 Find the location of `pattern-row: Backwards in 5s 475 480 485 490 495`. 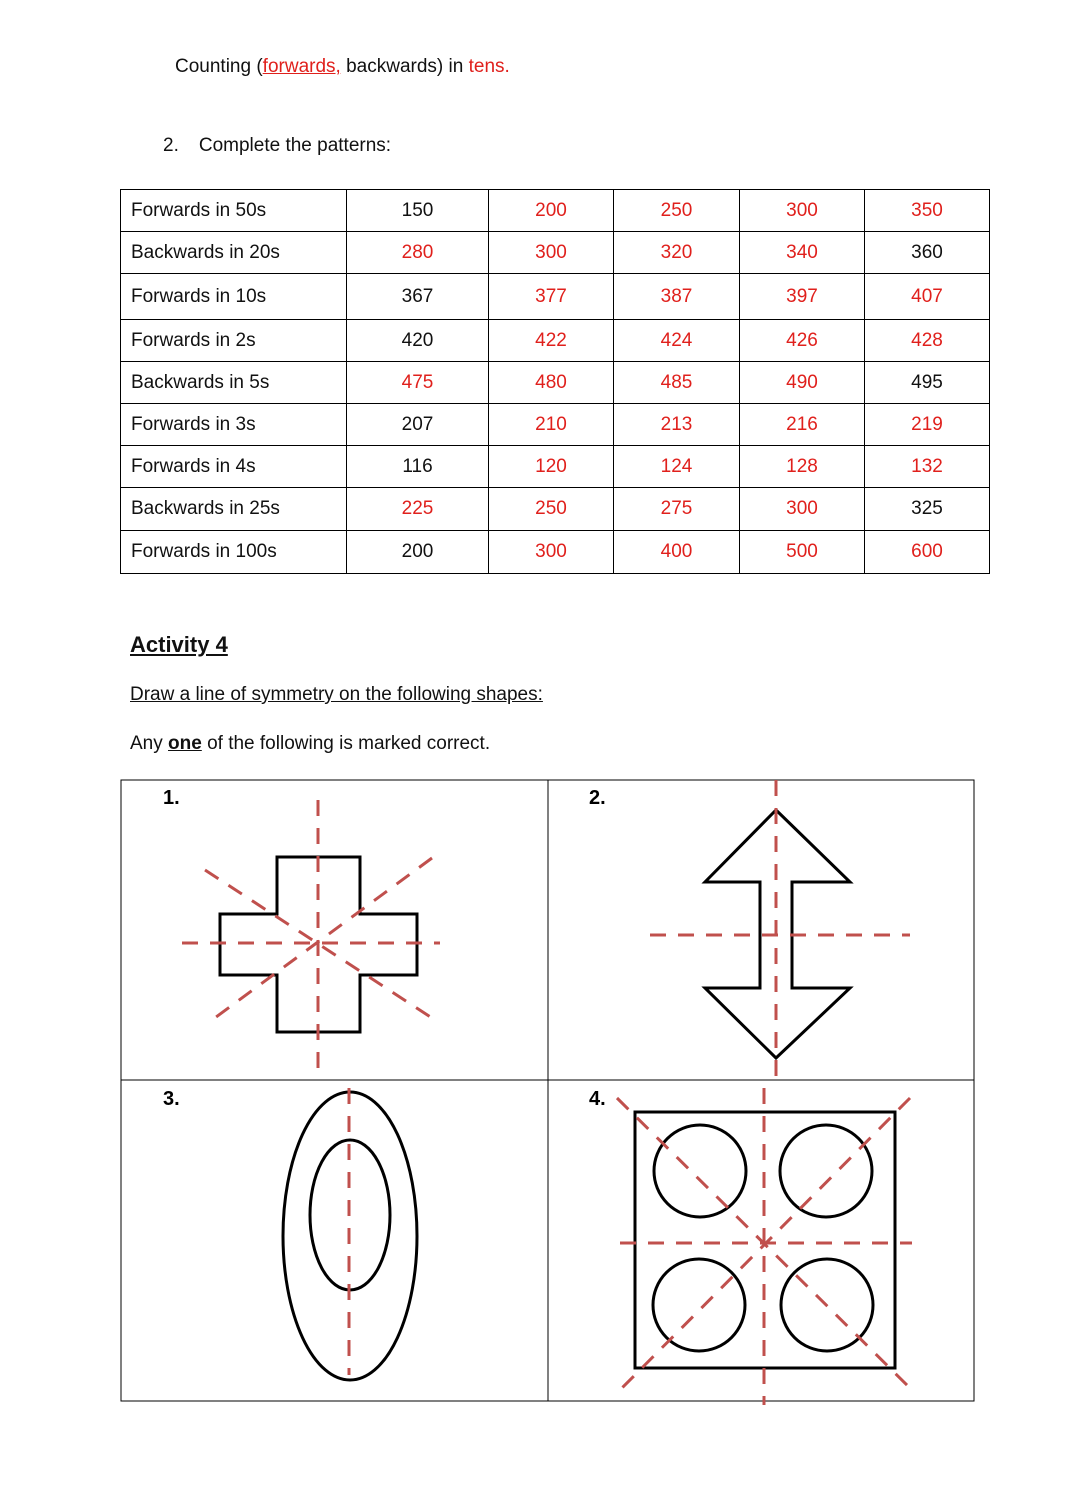

pattern-row: Backwards in 5s 475 480 485 490 495 is located at coordinates (555, 382).